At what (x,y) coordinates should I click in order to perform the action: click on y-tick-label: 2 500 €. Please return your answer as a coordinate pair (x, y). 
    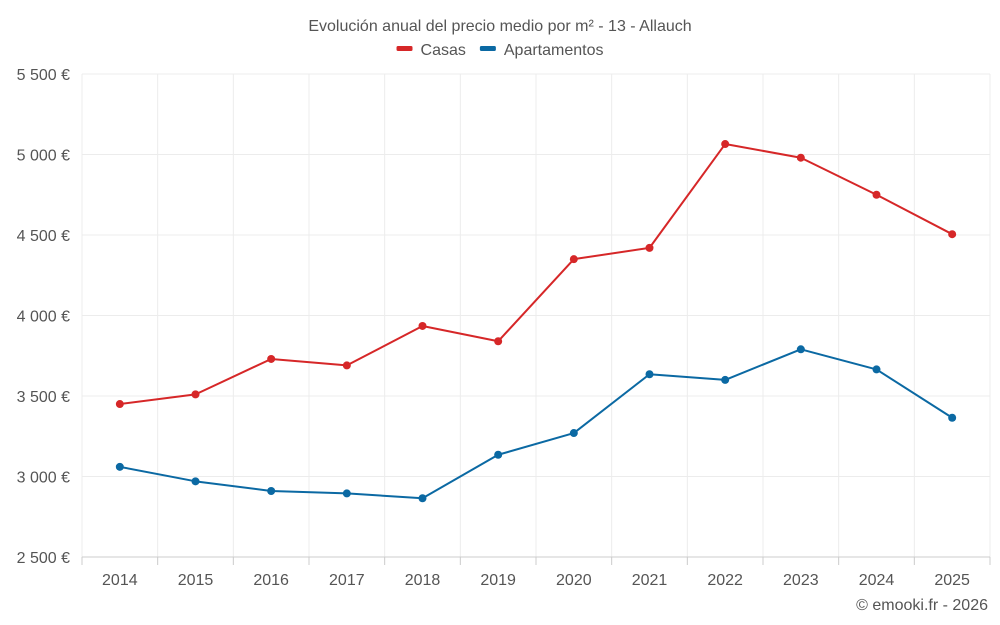
    Looking at the image, I should click on (43, 558).